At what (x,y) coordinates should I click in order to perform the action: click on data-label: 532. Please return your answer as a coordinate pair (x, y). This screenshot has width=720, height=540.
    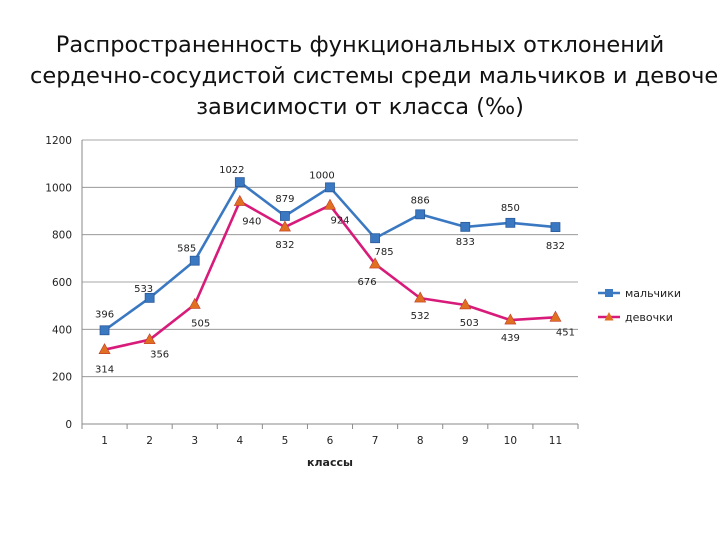
    Looking at the image, I should click on (420, 316).